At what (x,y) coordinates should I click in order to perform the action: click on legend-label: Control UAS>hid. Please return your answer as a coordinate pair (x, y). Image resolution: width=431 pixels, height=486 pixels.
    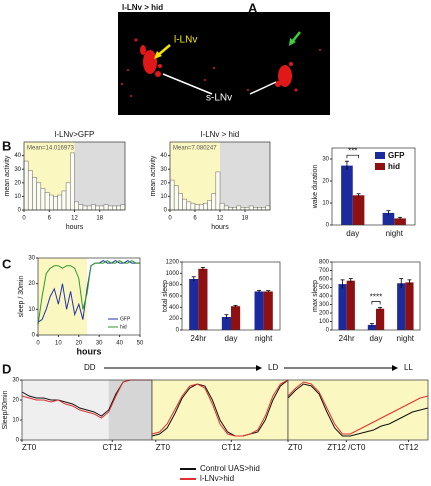
    Looking at the image, I should click on (230, 468).